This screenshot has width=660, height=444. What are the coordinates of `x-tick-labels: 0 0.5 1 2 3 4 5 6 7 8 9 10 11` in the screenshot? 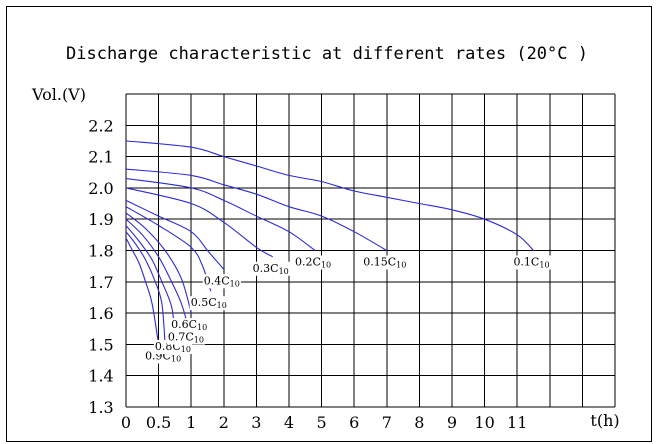 It's located at (324, 422).